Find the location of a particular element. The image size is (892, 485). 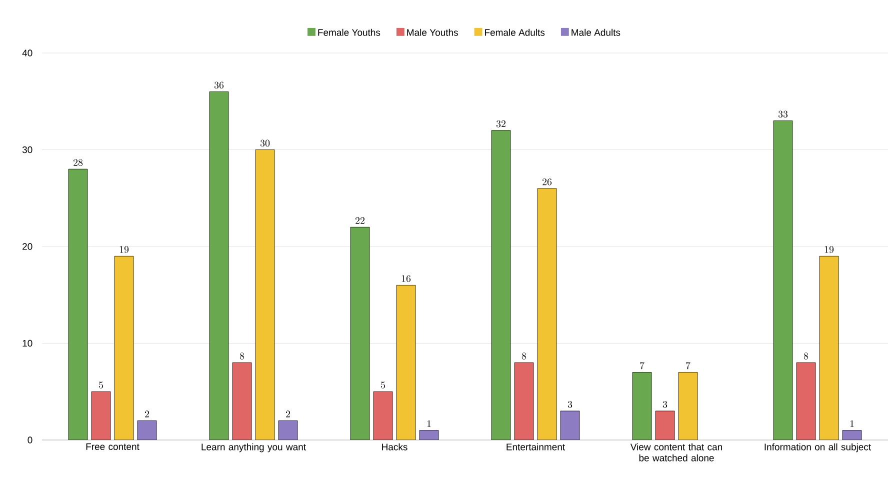

data-label: 26 is located at coordinates (547, 182).